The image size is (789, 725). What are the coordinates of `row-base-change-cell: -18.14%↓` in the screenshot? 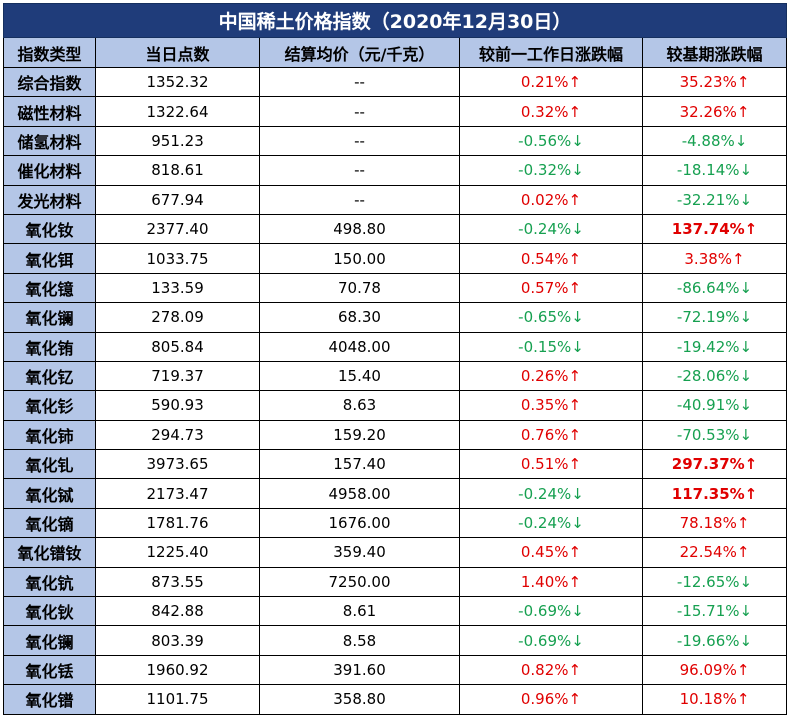 It's located at (714, 170).